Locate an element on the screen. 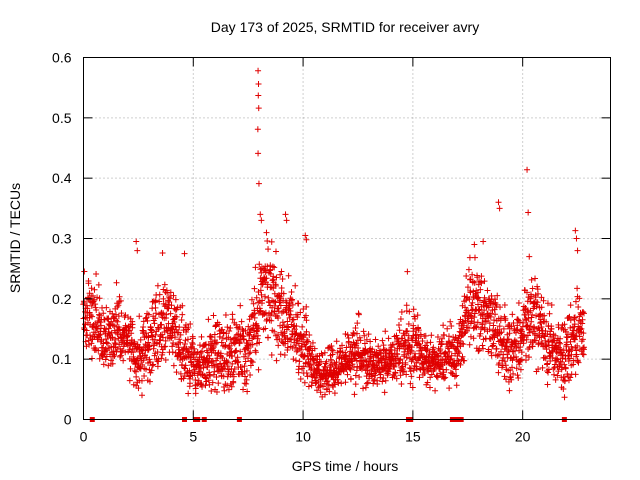 The width and height of the screenshot is (640, 480). x-tick-label: 0 is located at coordinates (84, 437).